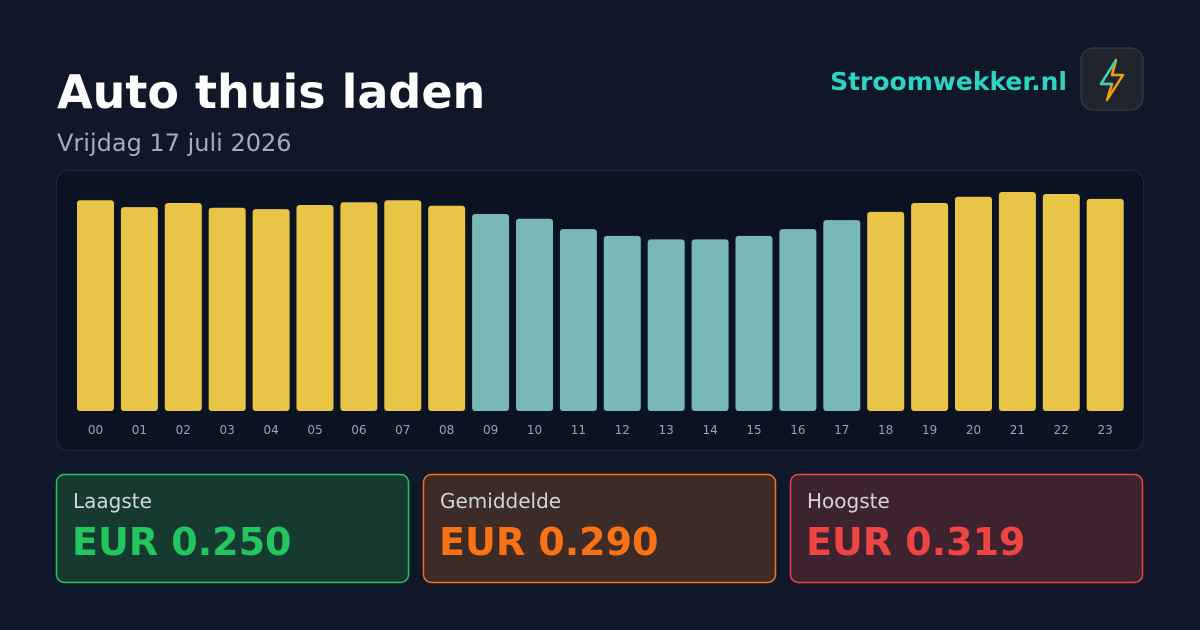 The width and height of the screenshot is (1200, 630). I want to click on stat-label: Hoogste, so click(848, 501).